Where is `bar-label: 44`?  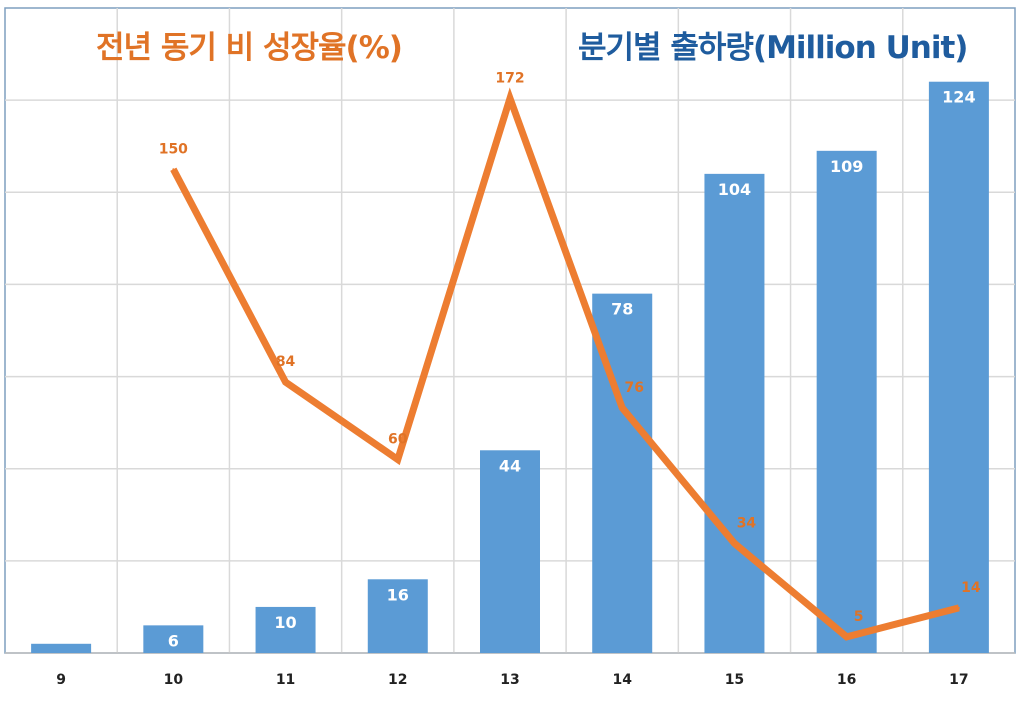 bar-label: 44 is located at coordinates (510, 465).